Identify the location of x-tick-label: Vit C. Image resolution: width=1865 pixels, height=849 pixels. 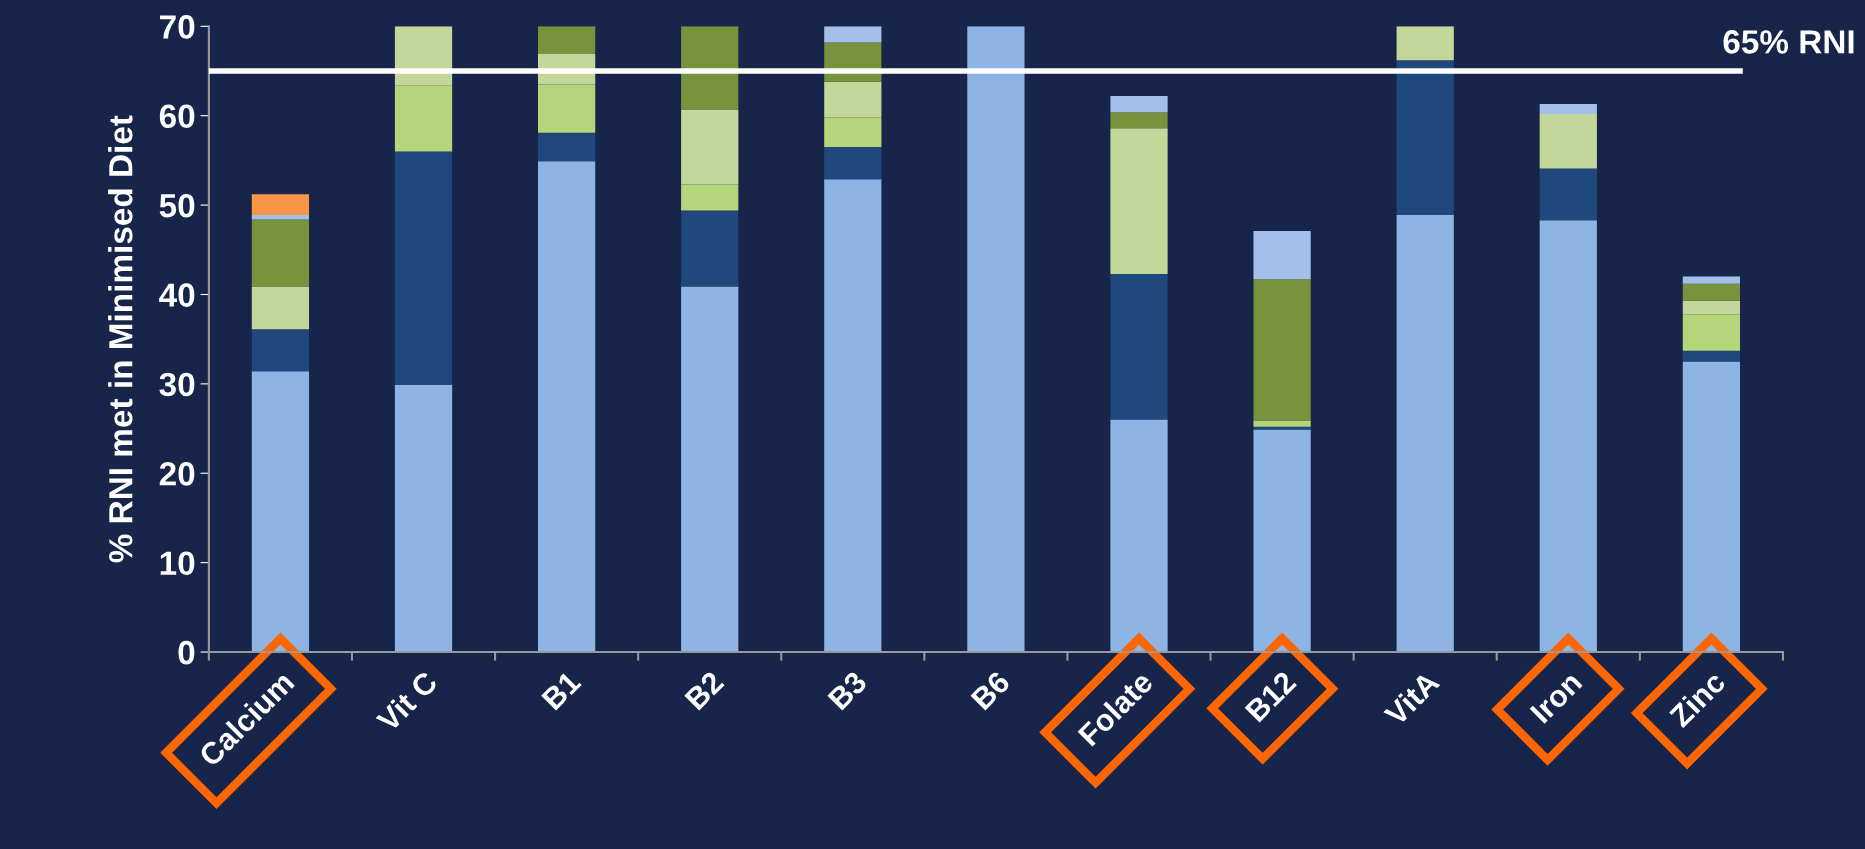
(406, 701).